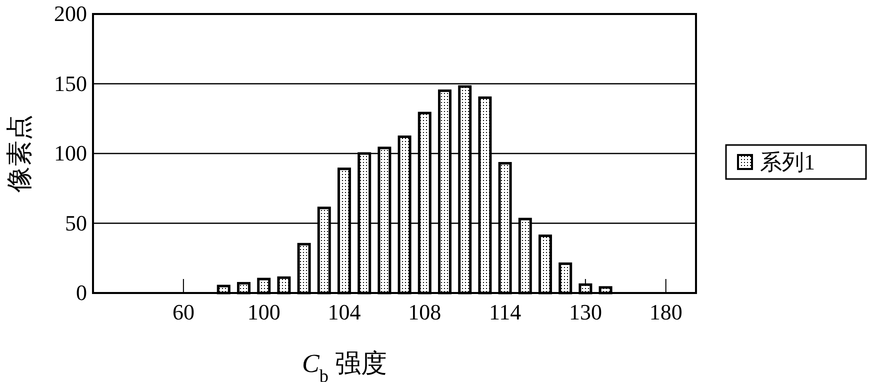 The width and height of the screenshot is (873, 382). Describe the element at coordinates (183, 312) in the screenshot. I see `x-tick-label: 60` at that location.